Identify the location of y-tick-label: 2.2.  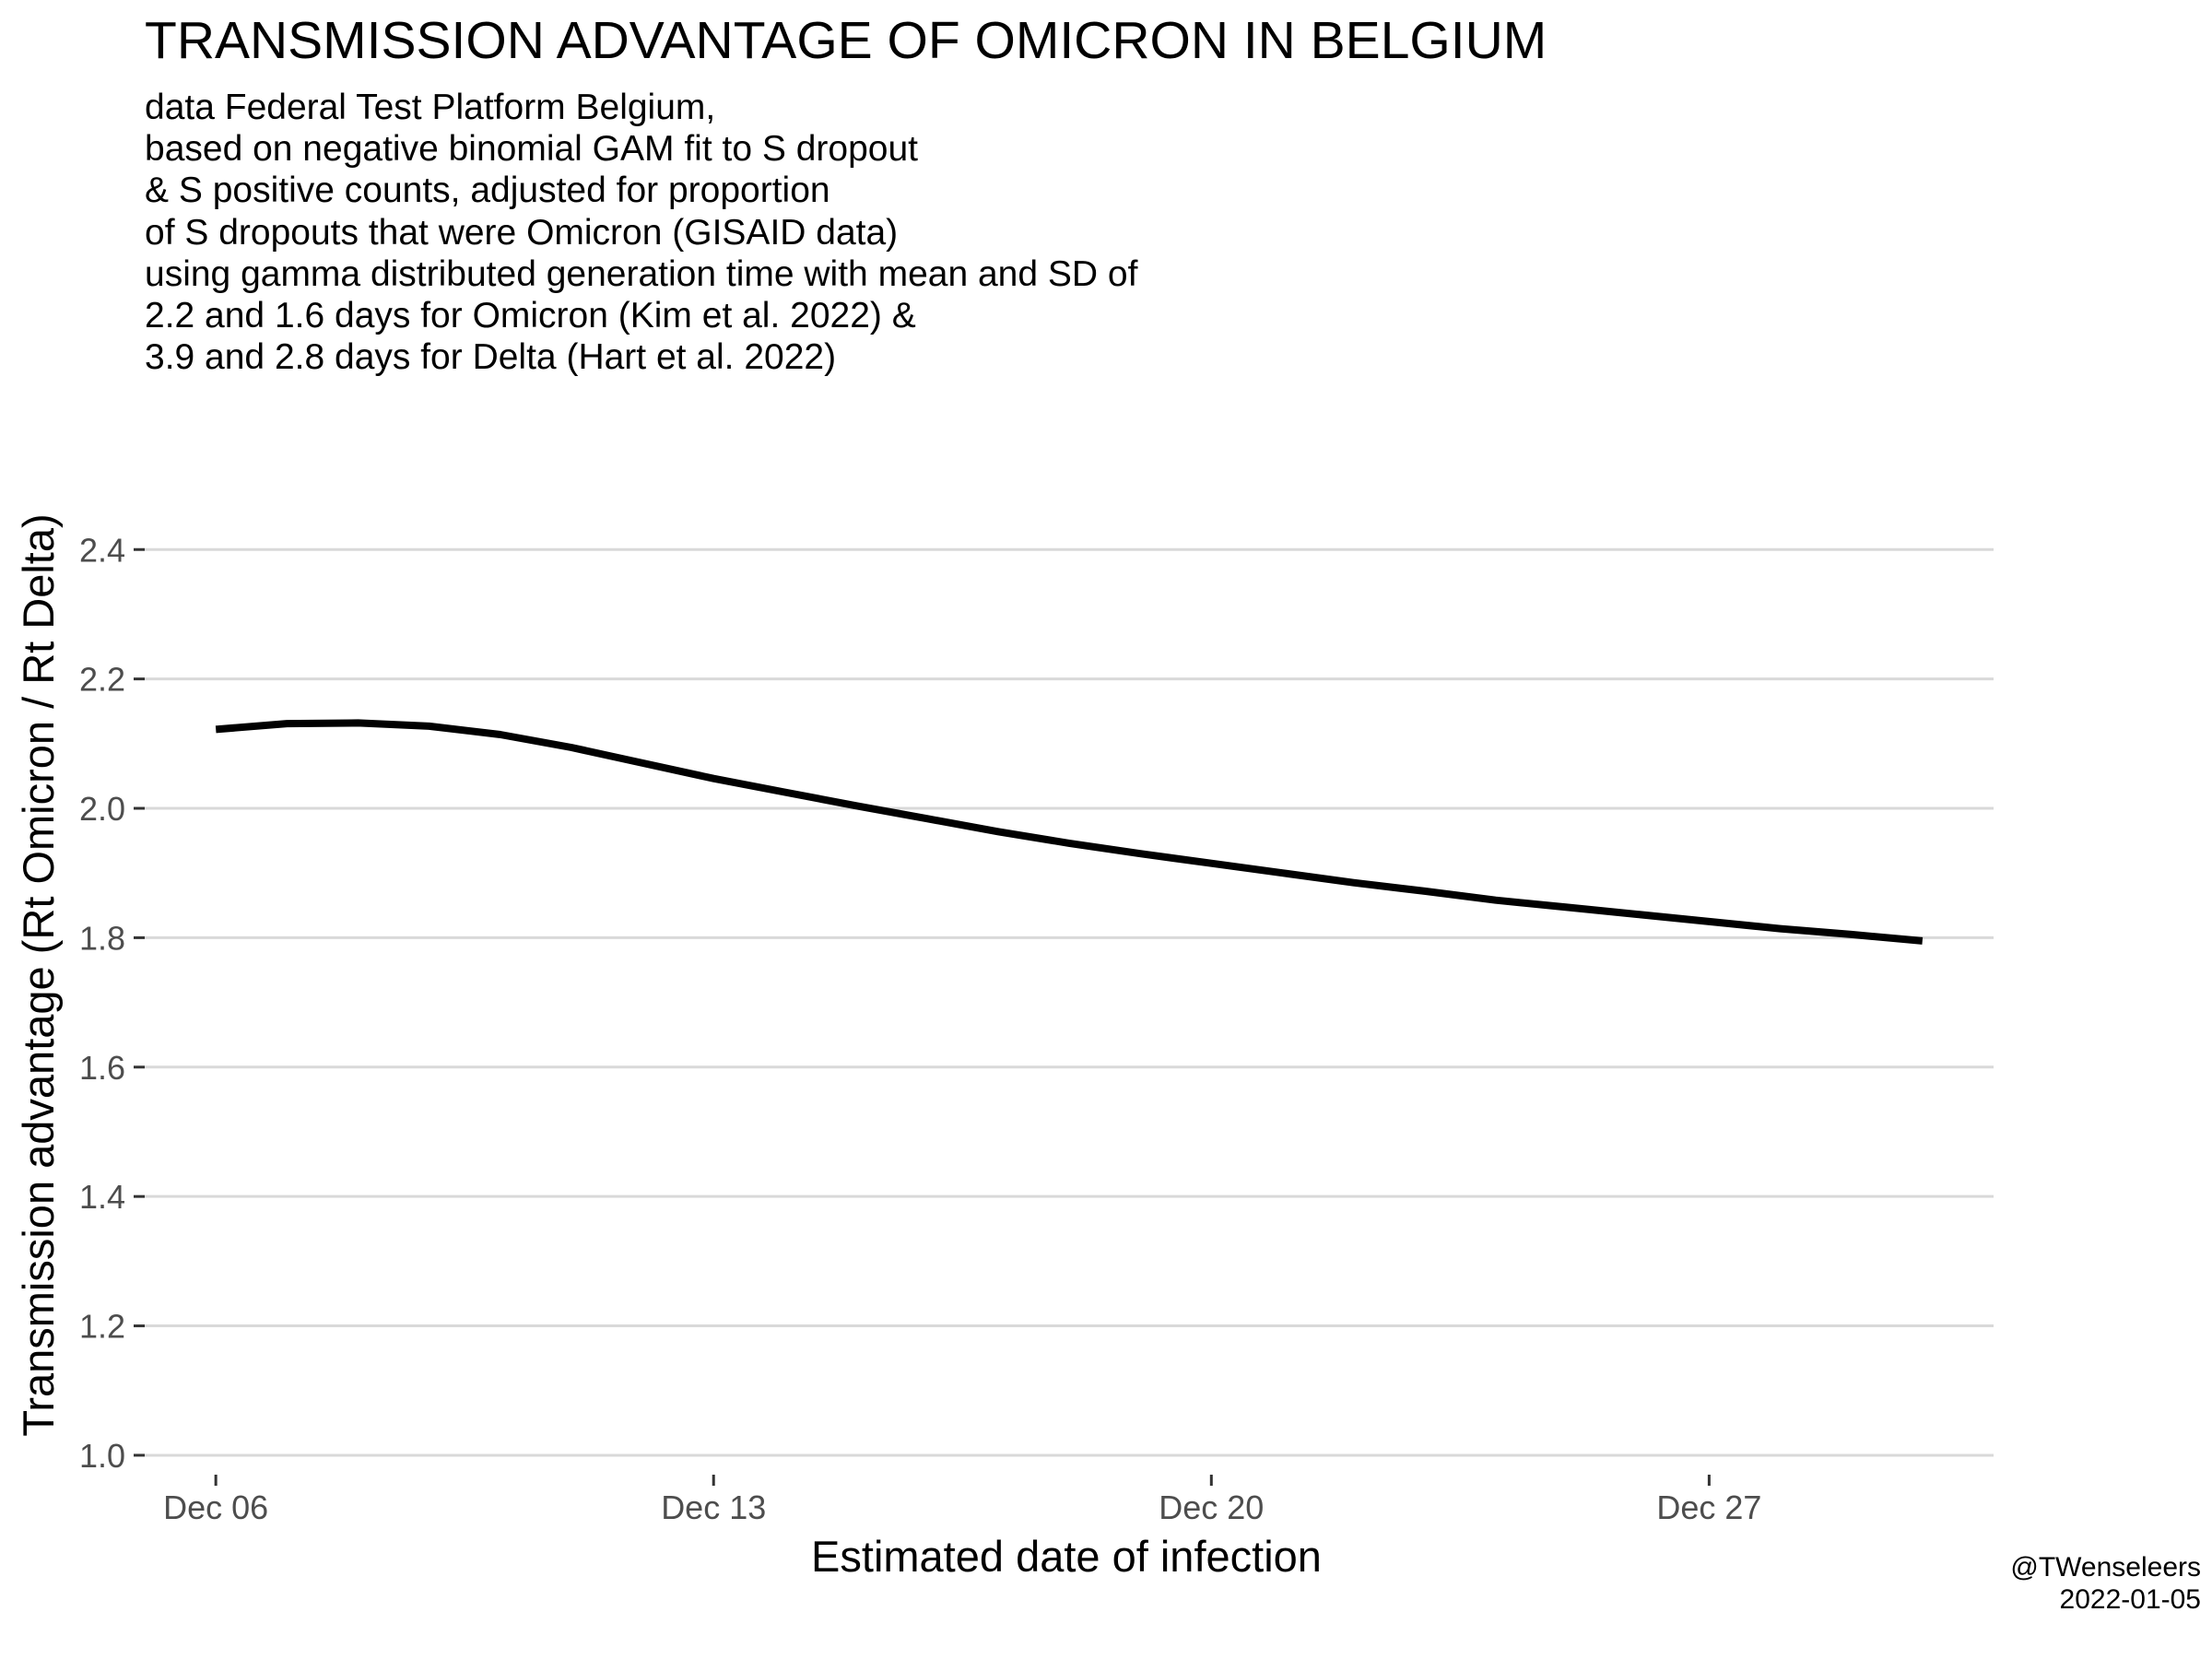
(102, 680).